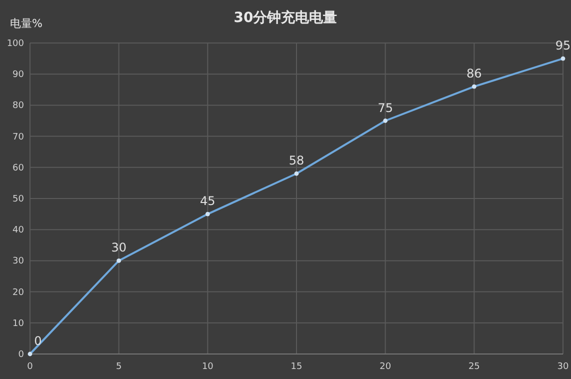 This screenshot has width=571, height=379. What do you see at coordinates (385, 107) in the screenshot?
I see `data-label: 75` at bounding box center [385, 107].